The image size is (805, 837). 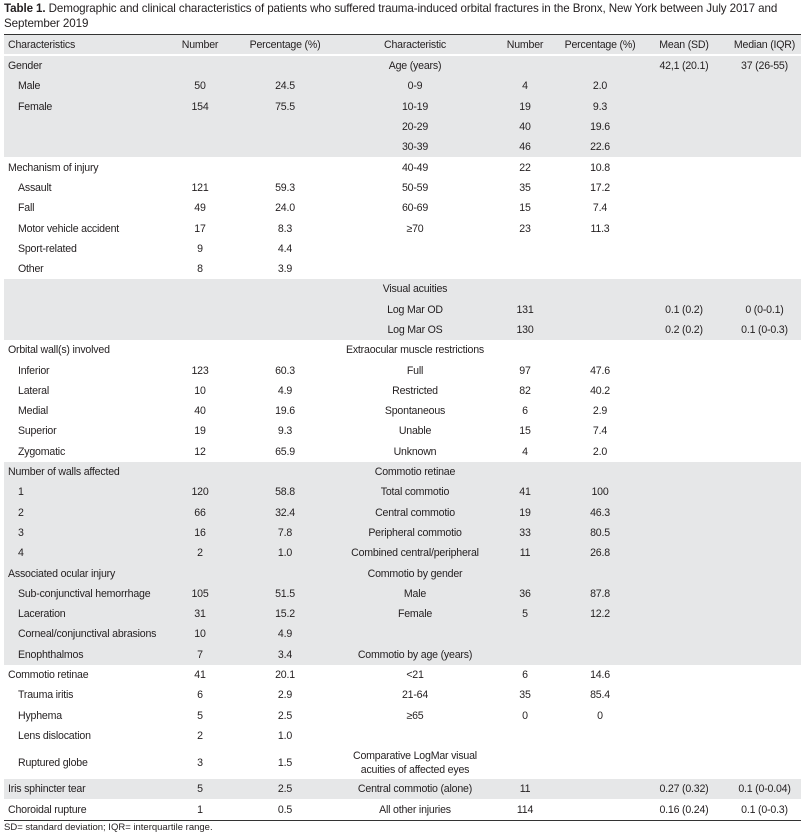 What do you see at coordinates (415, 167) in the screenshot?
I see `characteristic-2-cell: 40-49` at bounding box center [415, 167].